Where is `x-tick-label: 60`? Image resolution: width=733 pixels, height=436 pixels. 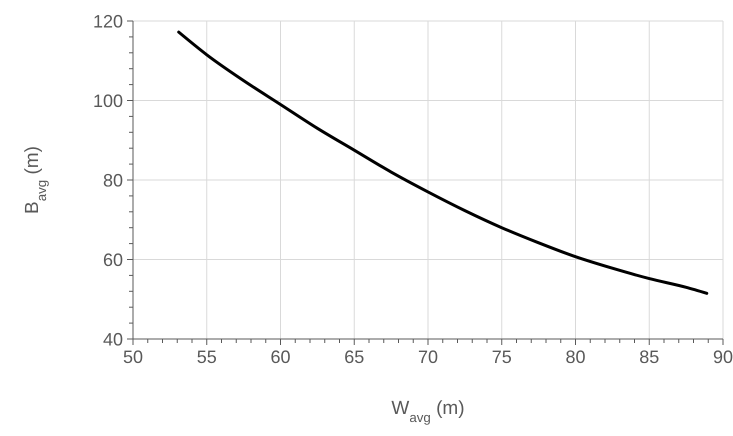
x-tick-label: 60 is located at coordinates (280, 357).